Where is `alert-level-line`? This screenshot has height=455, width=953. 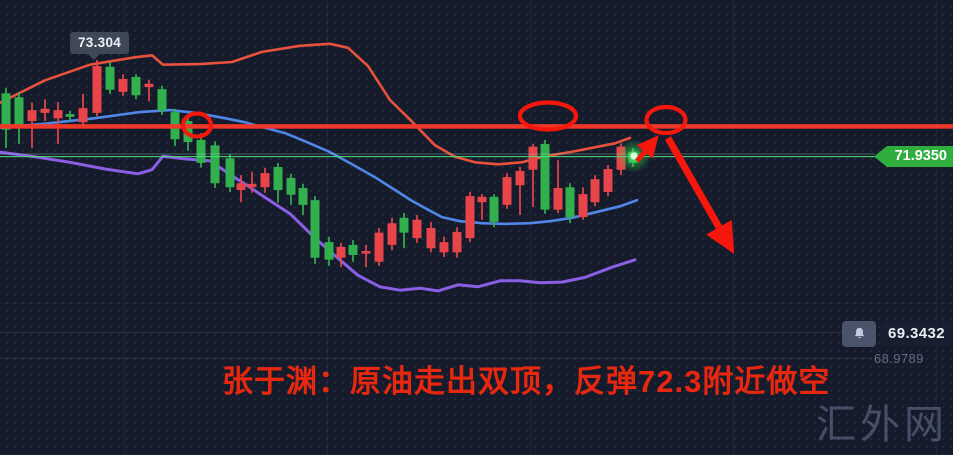 alert-level-line is located at coordinates (421, 332).